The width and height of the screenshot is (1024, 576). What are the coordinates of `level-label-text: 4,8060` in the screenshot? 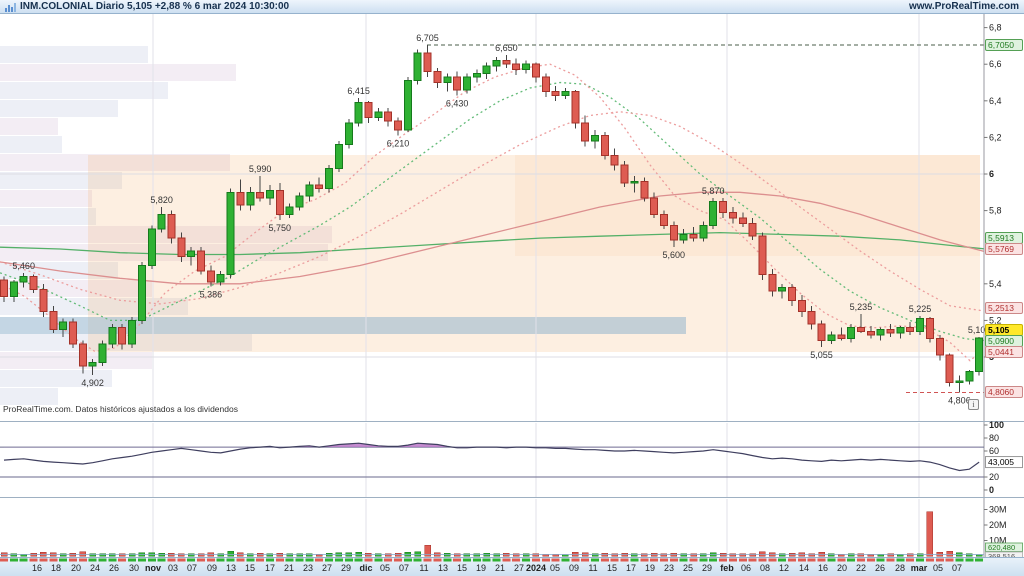 It's located at (1001, 392).